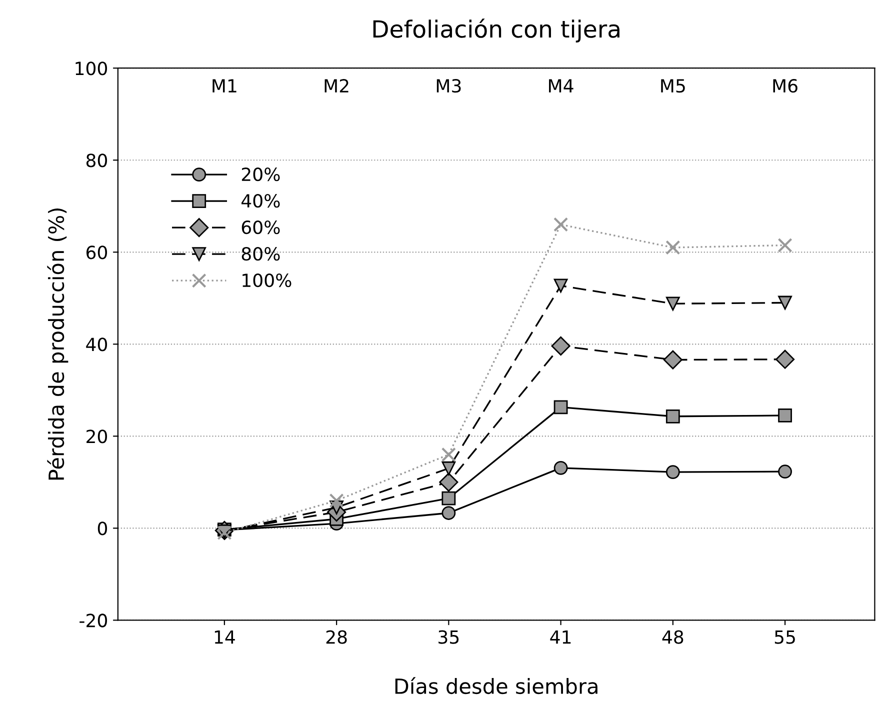  What do you see at coordinates (785, 86) in the screenshot?
I see `annotation: M6` at bounding box center [785, 86].